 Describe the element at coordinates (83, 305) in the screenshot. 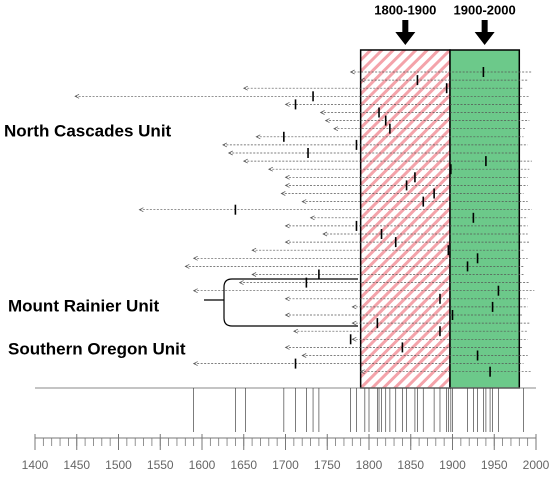

I see `group-label: Mount Rainier Unit` at that location.